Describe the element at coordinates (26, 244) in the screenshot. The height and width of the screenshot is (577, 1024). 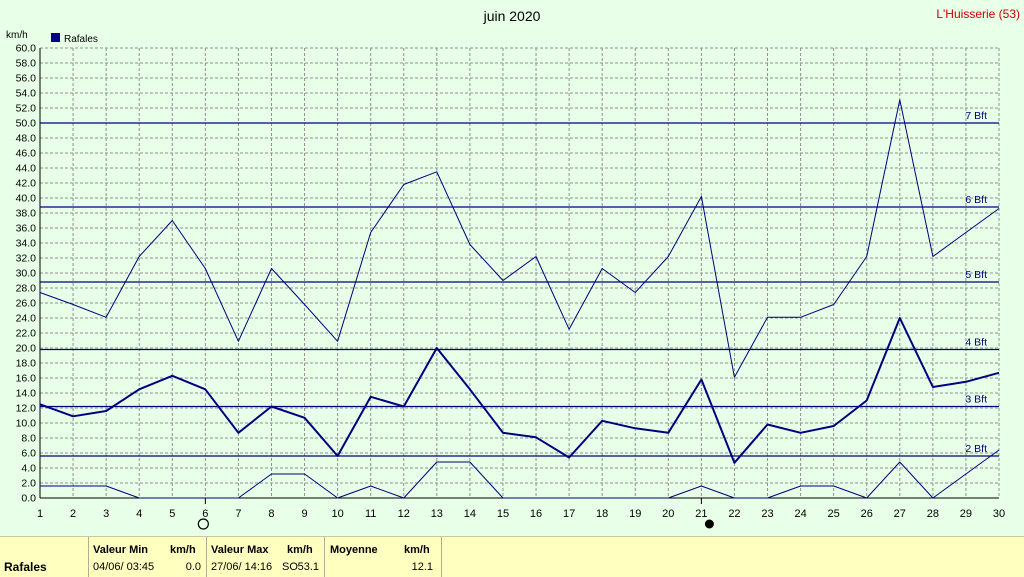
I see `y-tick-label: 34.0` at that location.